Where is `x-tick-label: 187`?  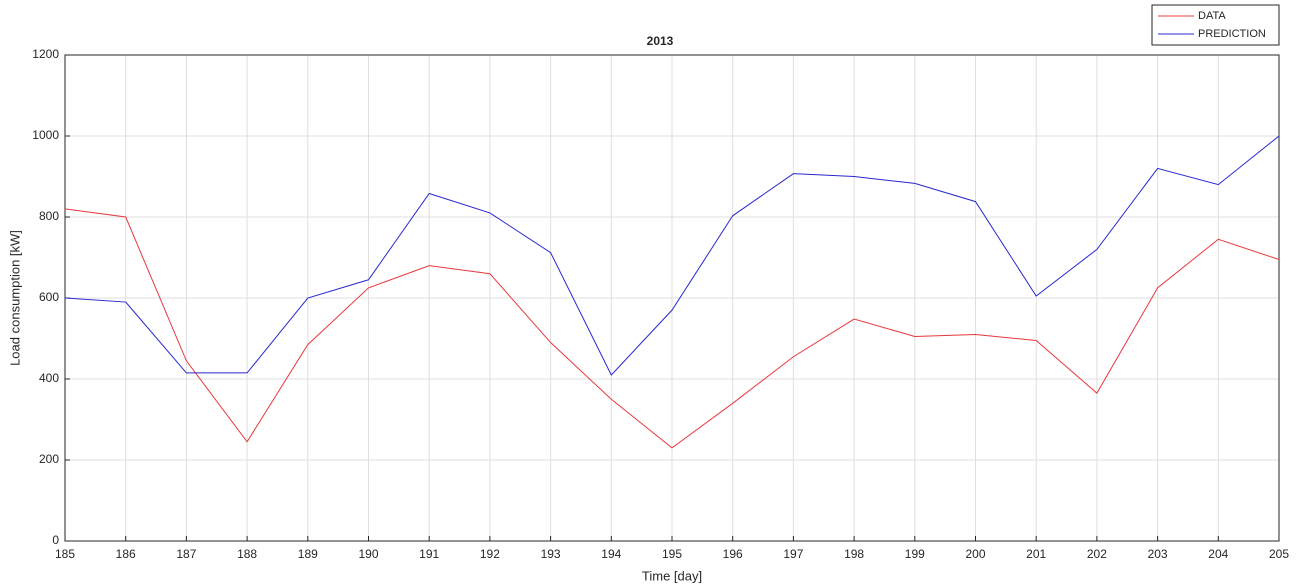 x-tick-label: 187 is located at coordinates (186, 554).